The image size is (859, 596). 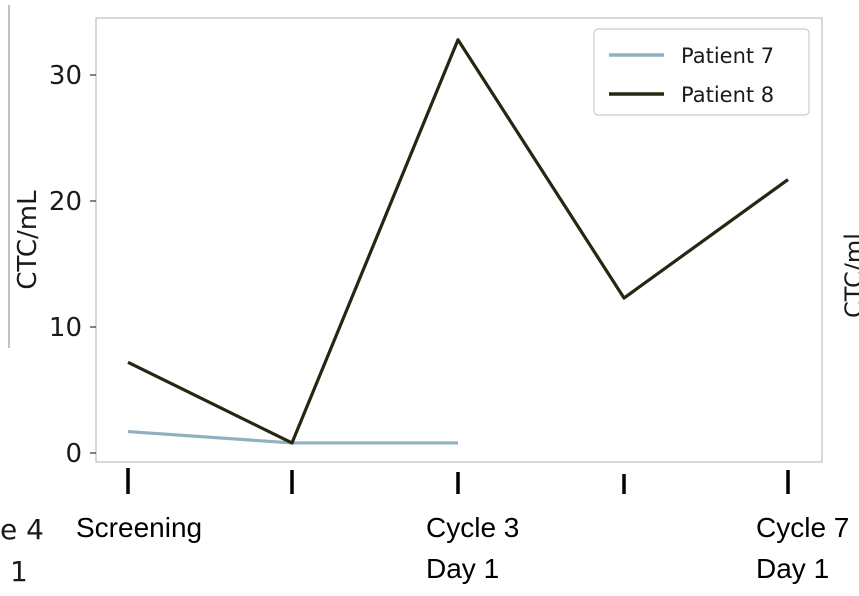 I want to click on y-axis: 0 10 20 30, so click(x=72, y=265).